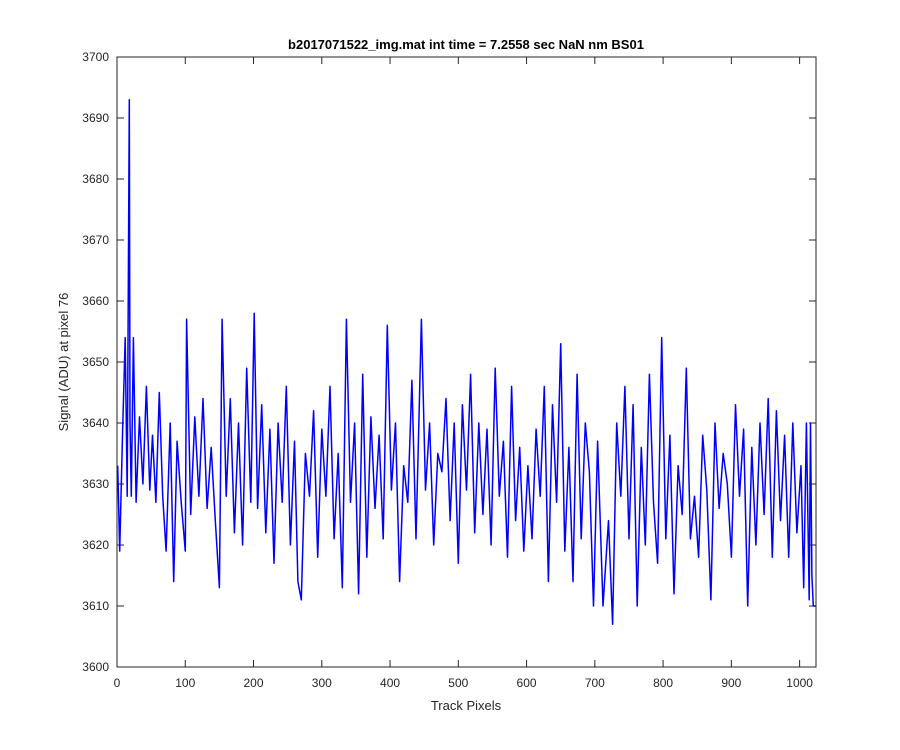 The image size is (900, 750). What do you see at coordinates (466, 705) in the screenshot?
I see `x-axis-label: Track Pixels` at bounding box center [466, 705].